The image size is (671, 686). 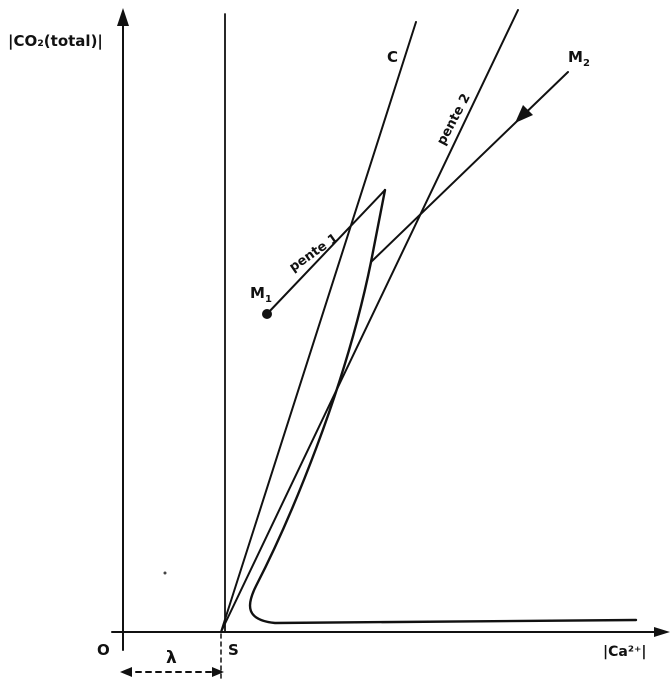 I want to click on lambda-arrowhead-left, so click(x=126, y=672).